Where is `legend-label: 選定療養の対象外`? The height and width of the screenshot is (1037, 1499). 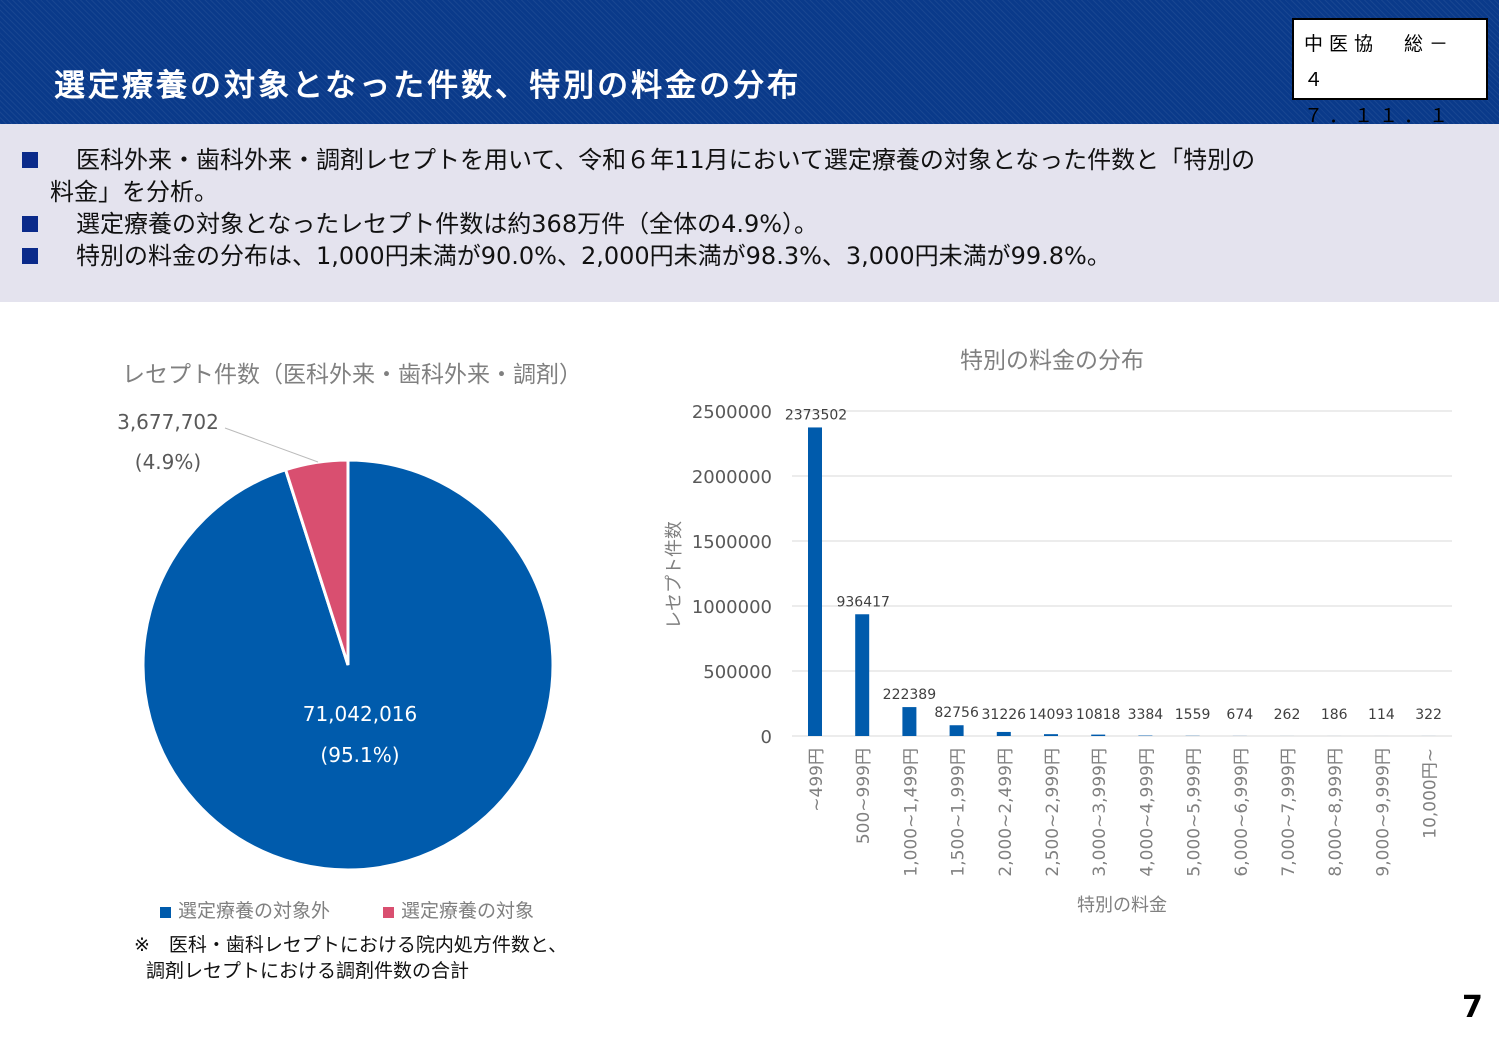
legend-label: 選定療養の対象外 is located at coordinates (254, 911).